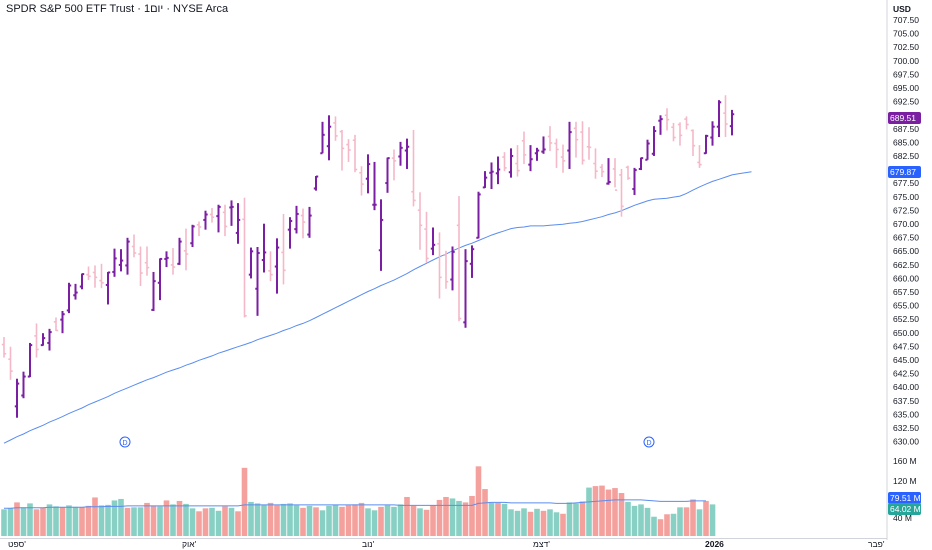 The height and width of the screenshot is (550, 932). I want to click on price-tick-label: 702.50, so click(906, 47).